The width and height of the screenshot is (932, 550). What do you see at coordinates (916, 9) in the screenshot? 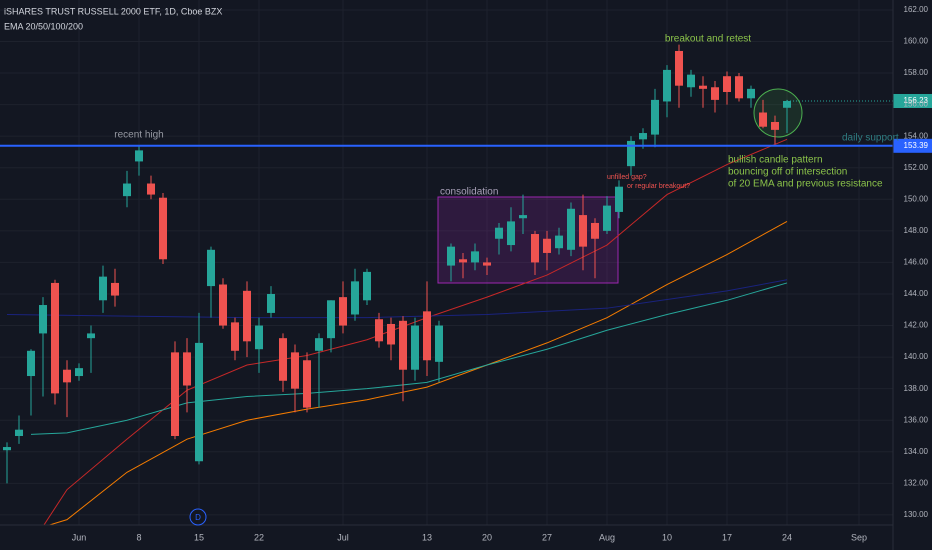
I see `y-tick-label: 162.00` at bounding box center [916, 9].